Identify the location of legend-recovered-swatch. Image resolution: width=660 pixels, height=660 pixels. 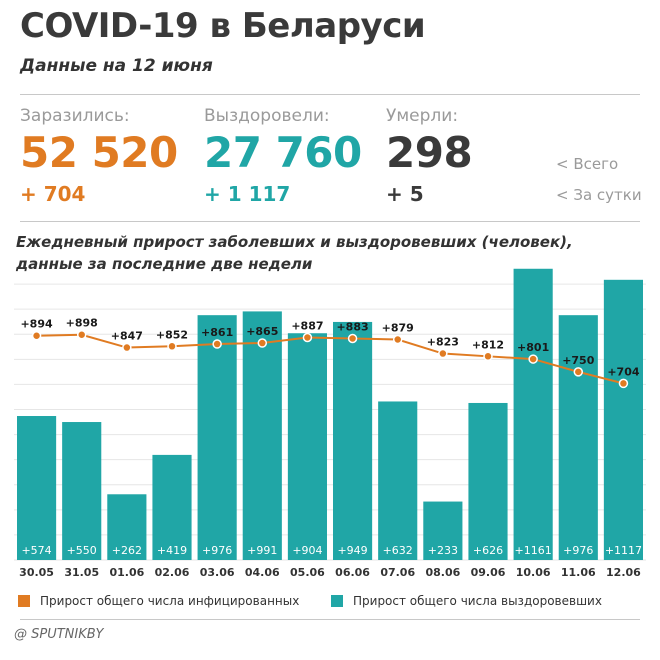
(337, 601).